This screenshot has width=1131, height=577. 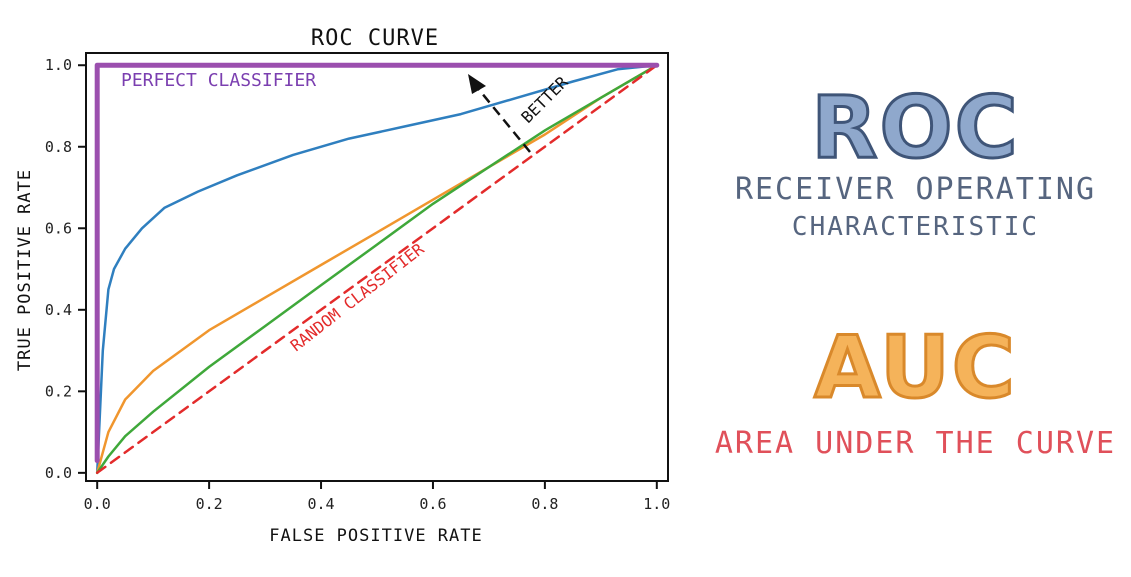 I want to click on random-classifier-label: RANDOM CLASSIFIER, so click(x=357, y=297).